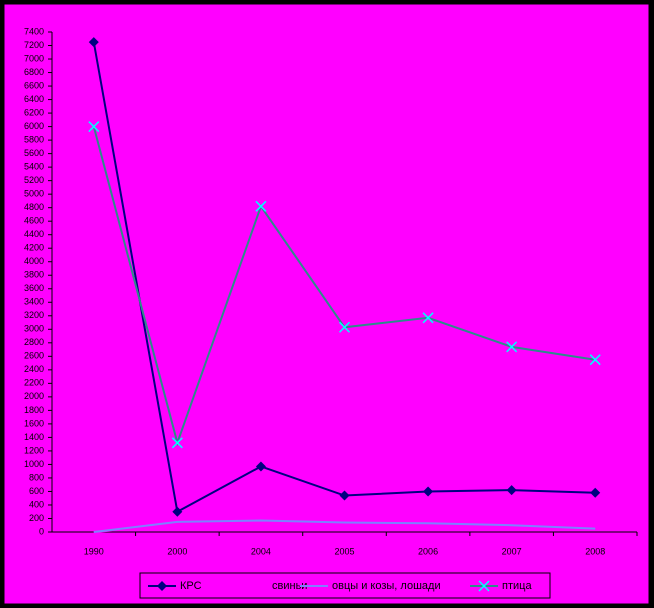 This screenshot has width=654, height=608. I want to click on y-tick-label: 200, so click(36, 518).